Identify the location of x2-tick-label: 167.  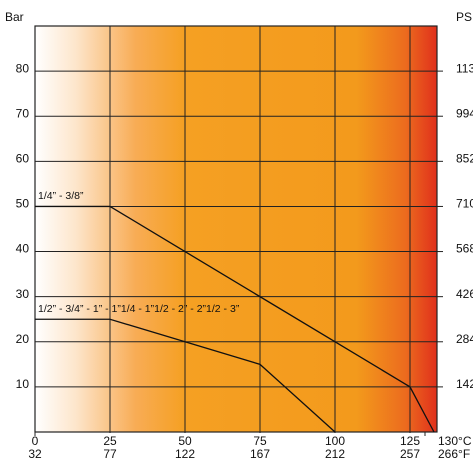
(260, 454).